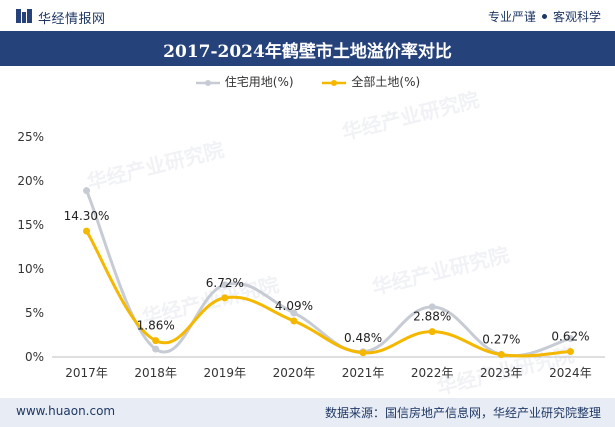 The image size is (615, 427). I want to click on top-bar: 华经情报网 专业严谨 客观科学, so click(307, 15).